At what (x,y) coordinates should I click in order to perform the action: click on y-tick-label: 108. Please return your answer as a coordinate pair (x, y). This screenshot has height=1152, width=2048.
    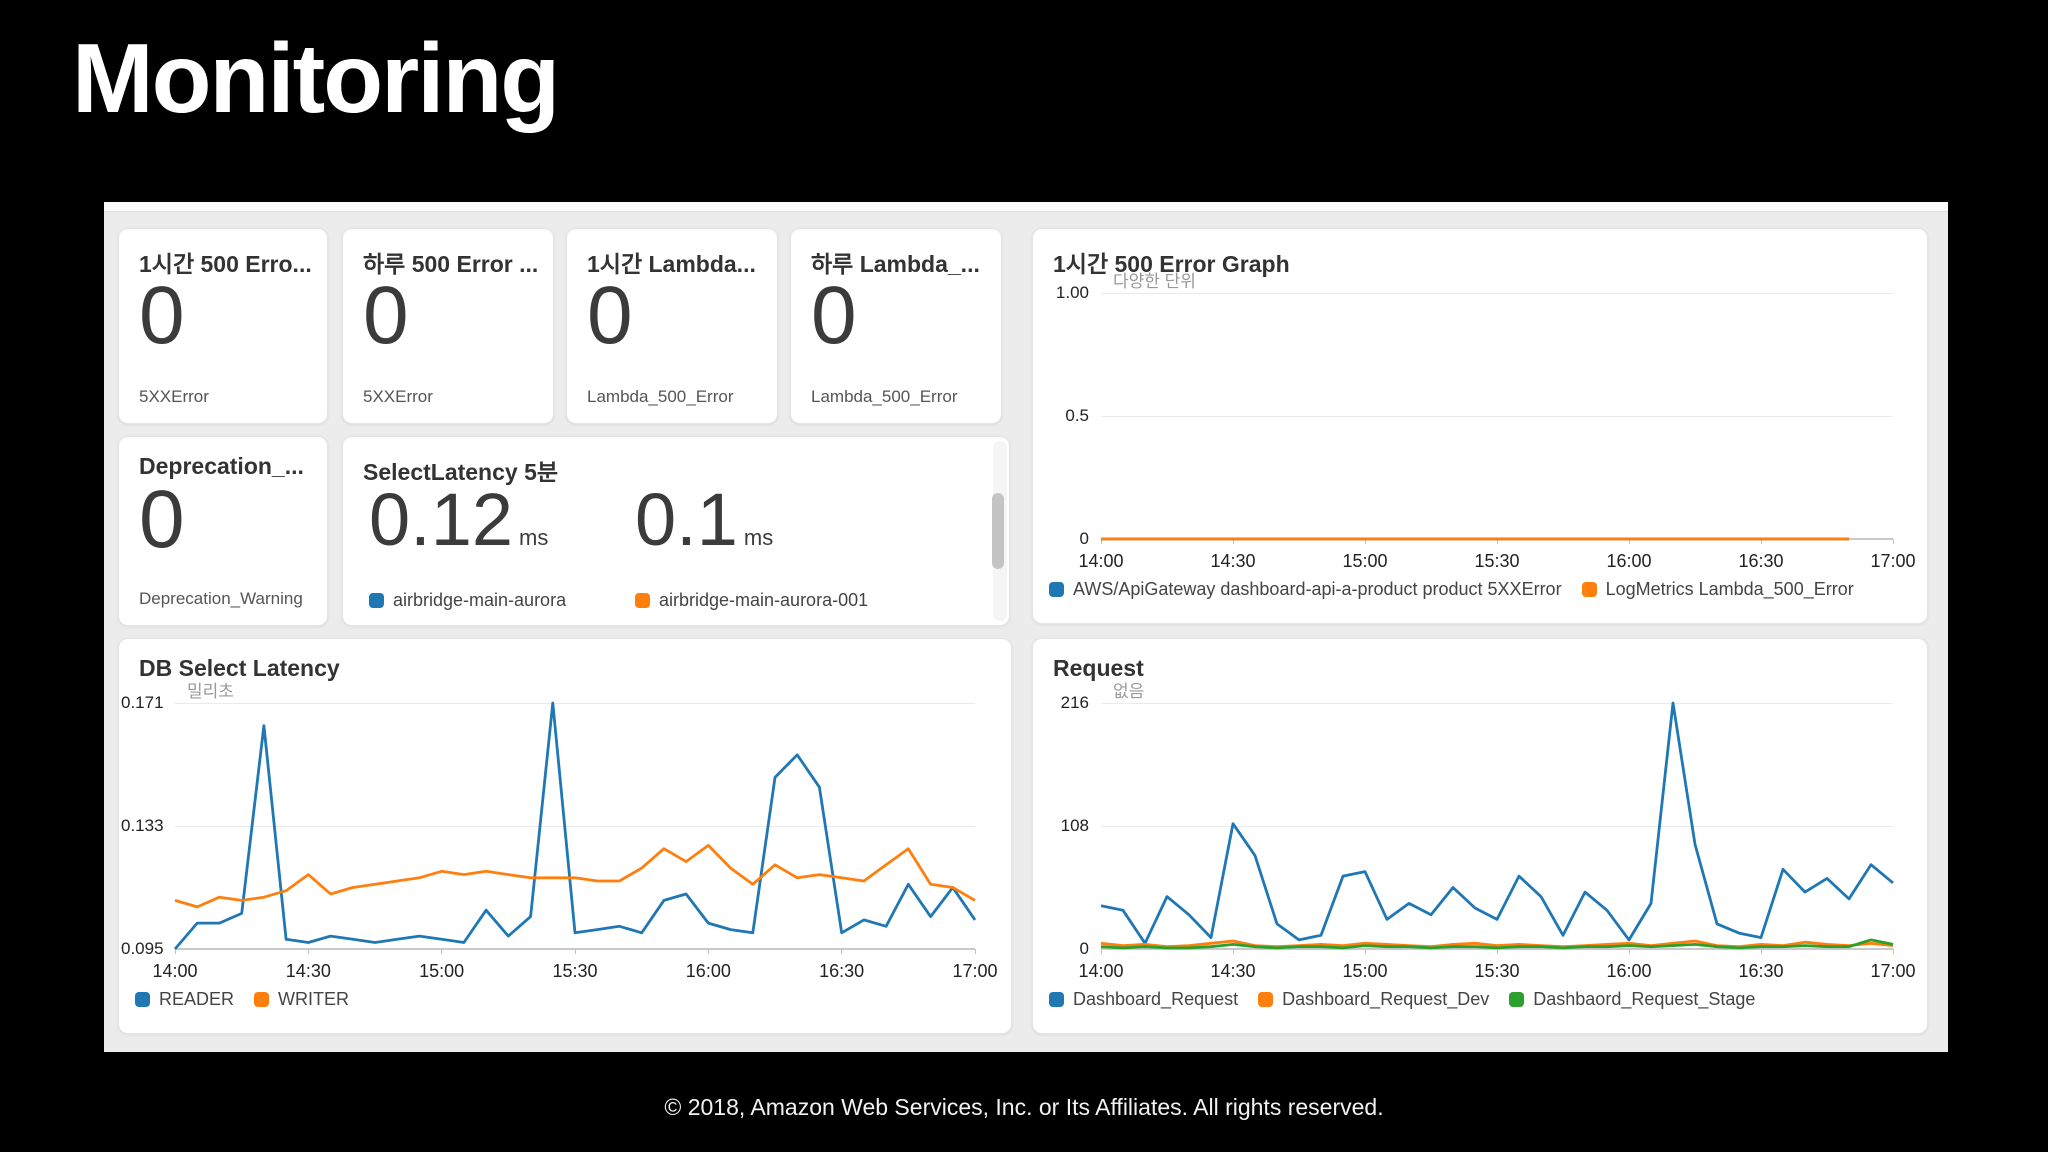
    Looking at the image, I should click on (1074, 825).